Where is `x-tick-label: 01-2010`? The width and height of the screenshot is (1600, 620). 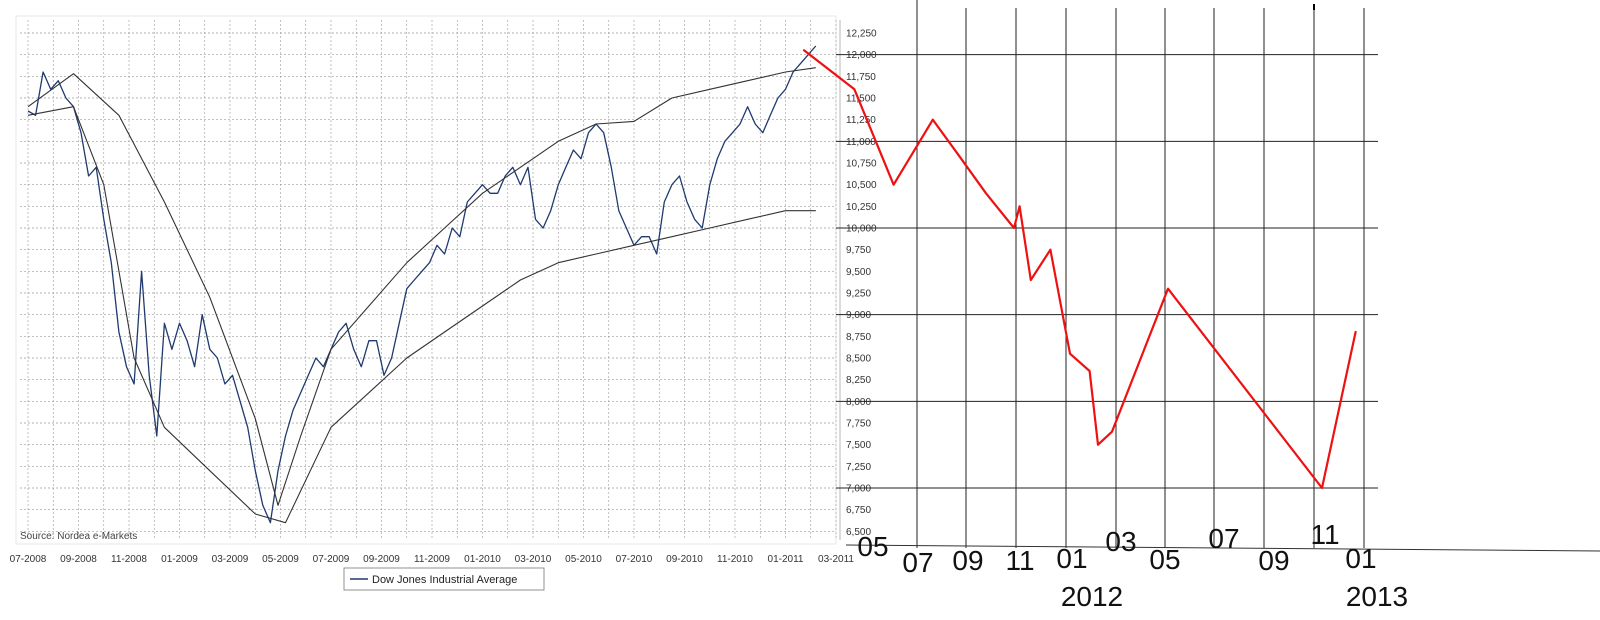 x-tick-label: 01-2010 is located at coordinates (482, 559).